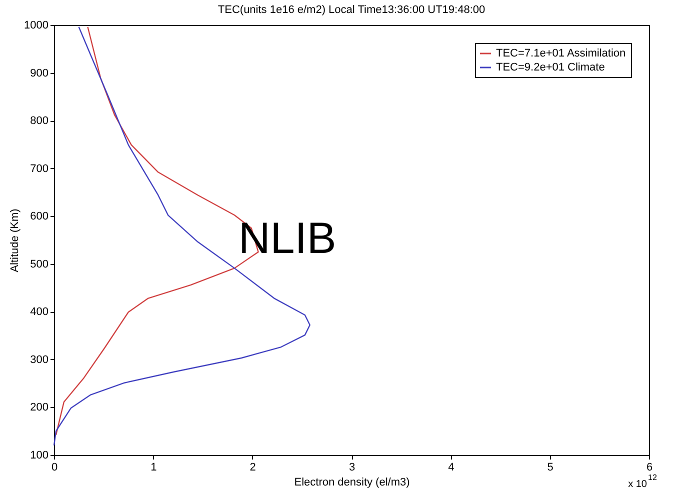 This screenshot has width=677, height=497. Describe the element at coordinates (39, 312) in the screenshot. I see `y-tick-label: 400` at that location.